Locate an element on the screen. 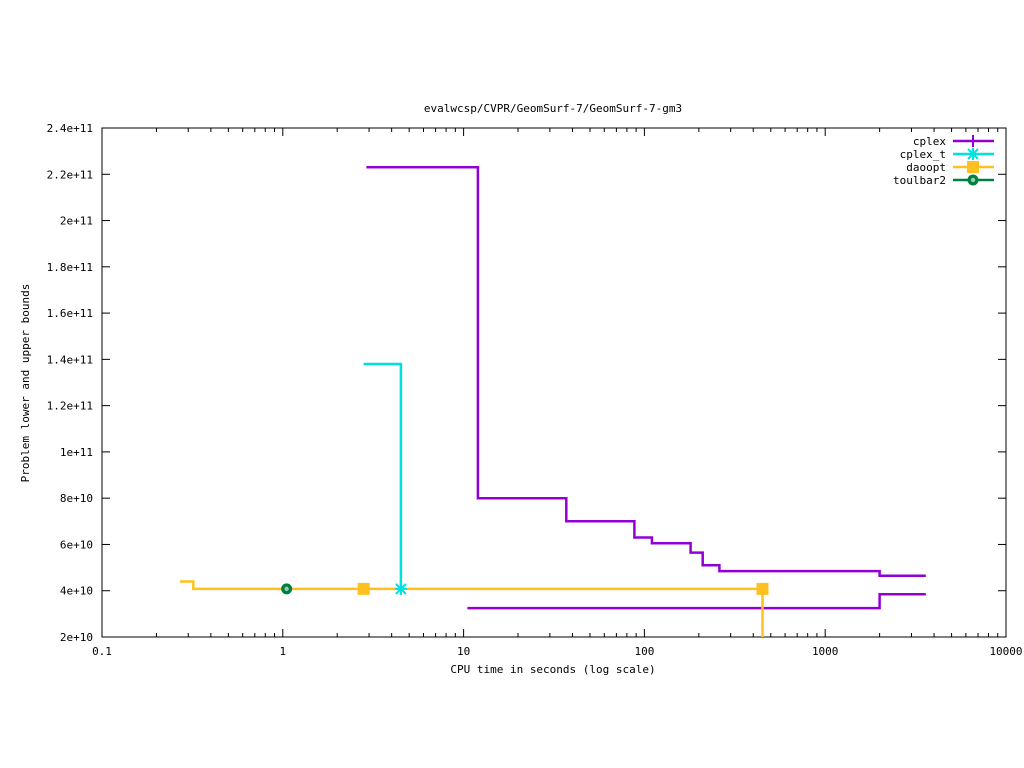  legend-label-cplex_t: cplex_t is located at coordinates (923, 154).